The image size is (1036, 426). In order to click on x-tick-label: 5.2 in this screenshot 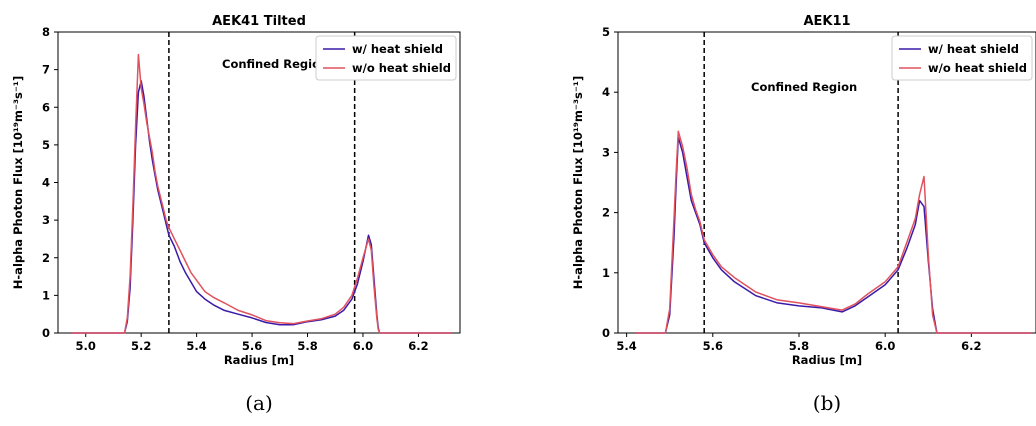, I will do `click(141, 346)`.